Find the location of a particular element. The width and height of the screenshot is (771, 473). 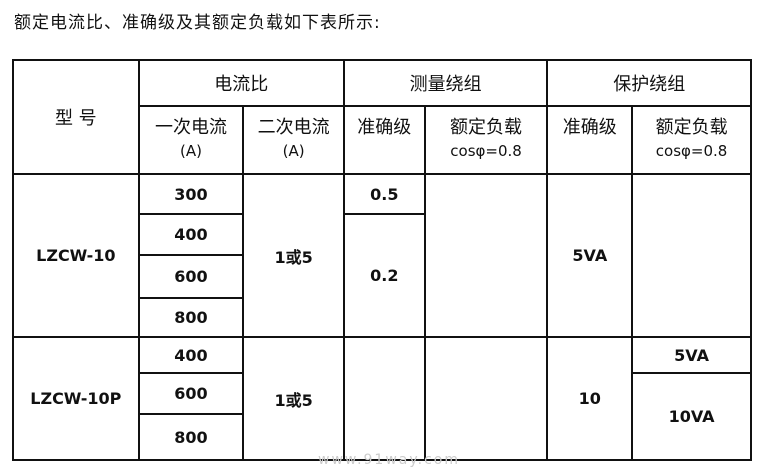

table-row: 600 is located at coordinates (382, 276).